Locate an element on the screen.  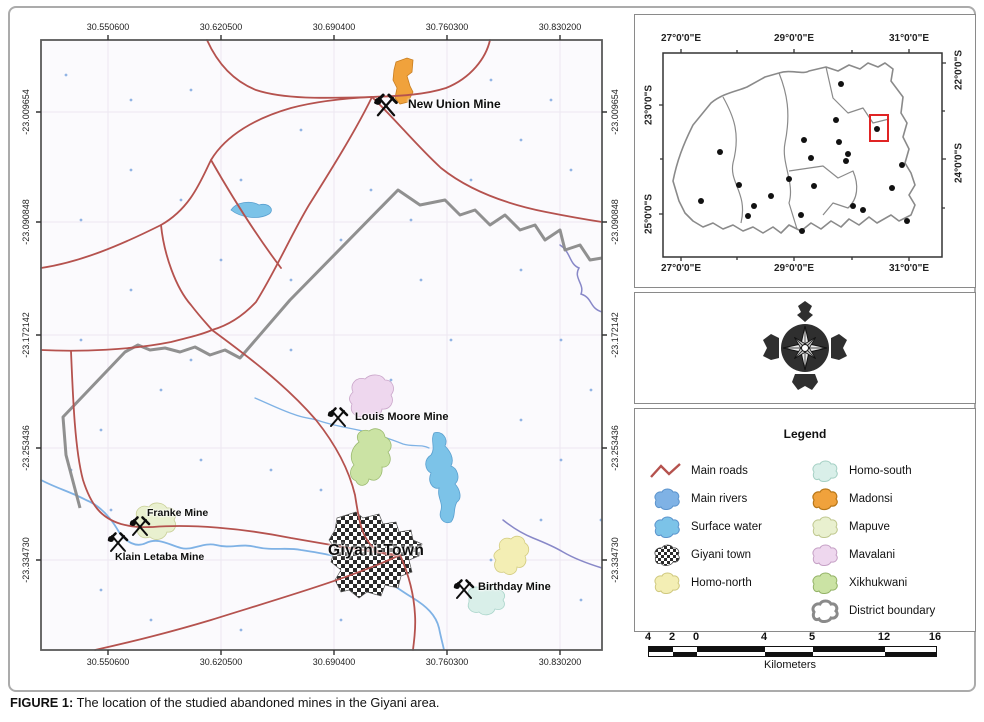
inset-y-tick-label: 23°0'0"S is located at coordinates (649, 105).